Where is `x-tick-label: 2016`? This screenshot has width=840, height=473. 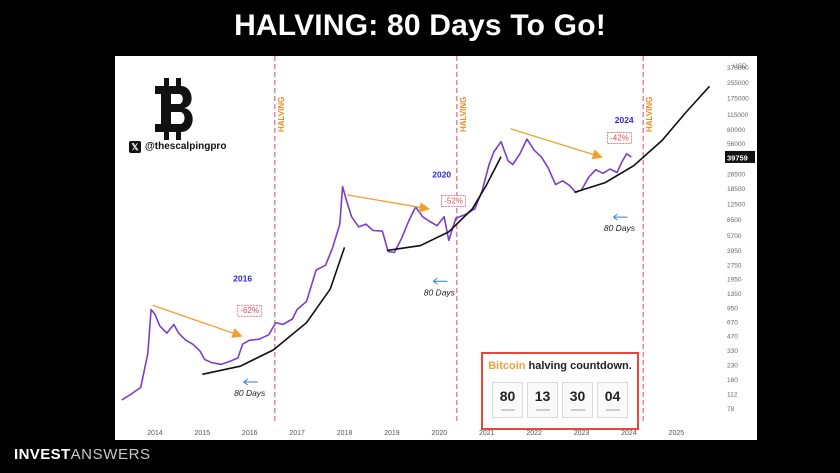 x-tick-label: 2016 is located at coordinates (250, 433).